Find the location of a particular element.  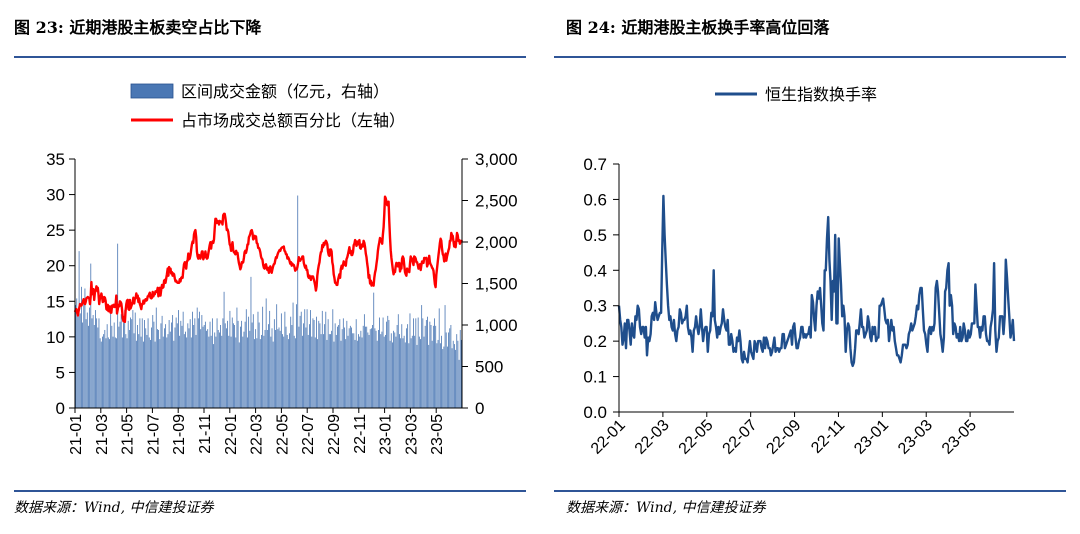

y-tick-label: 0.7 is located at coordinates (595, 164).